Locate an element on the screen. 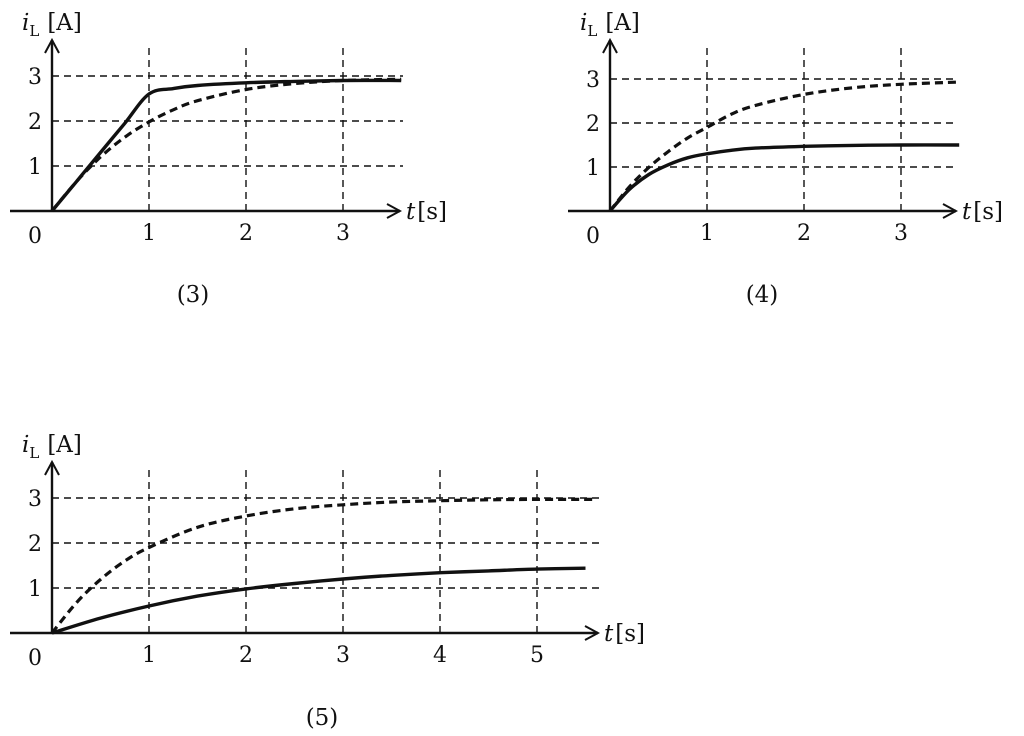 Image resolution: width=1024 pixels, height=736 pixels. chart-caption: (5) is located at coordinates (322, 718).